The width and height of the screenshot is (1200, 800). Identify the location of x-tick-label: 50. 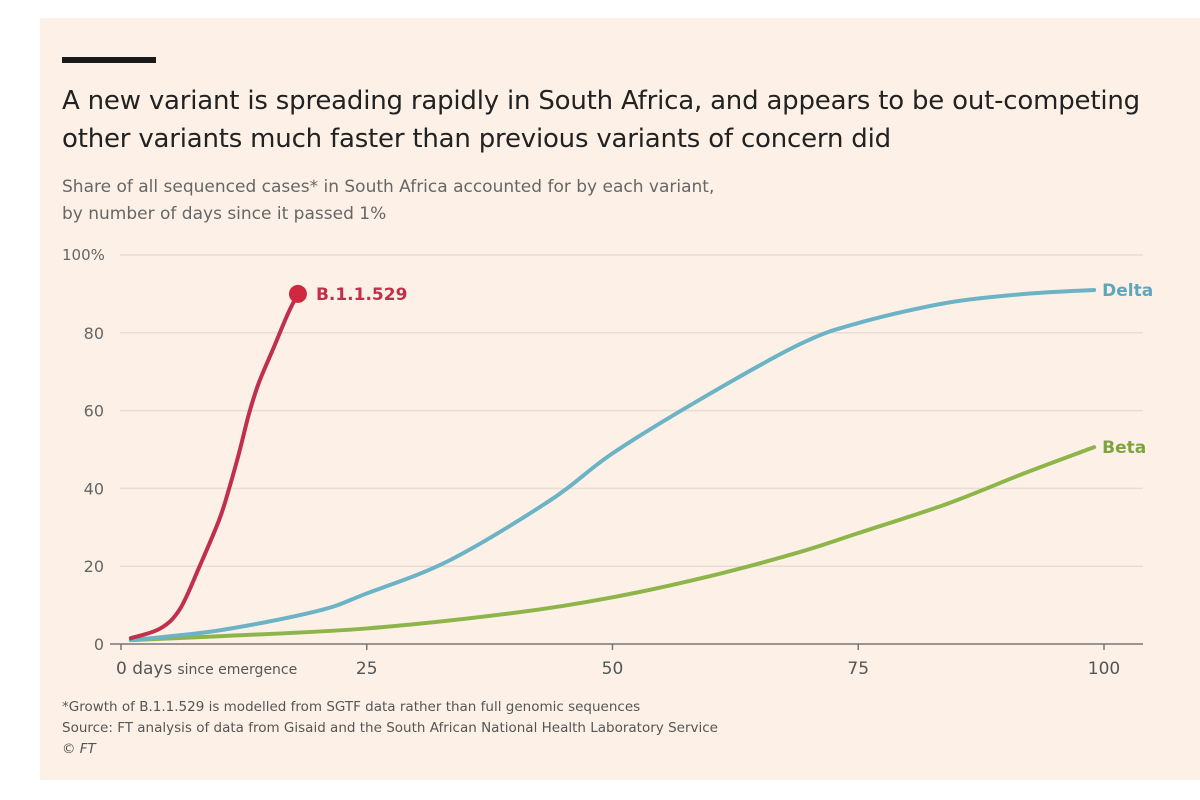
(613, 669).